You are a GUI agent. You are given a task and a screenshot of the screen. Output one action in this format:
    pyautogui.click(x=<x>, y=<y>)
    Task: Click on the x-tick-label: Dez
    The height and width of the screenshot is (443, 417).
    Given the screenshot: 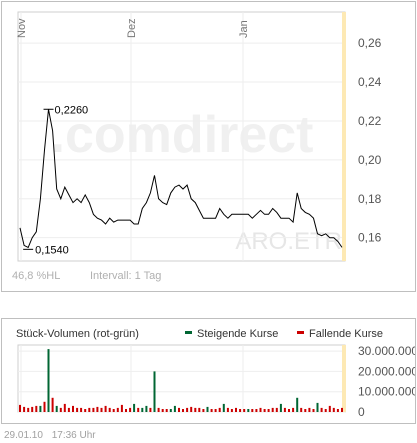 What is the action you would take?
    pyautogui.click(x=132, y=28)
    